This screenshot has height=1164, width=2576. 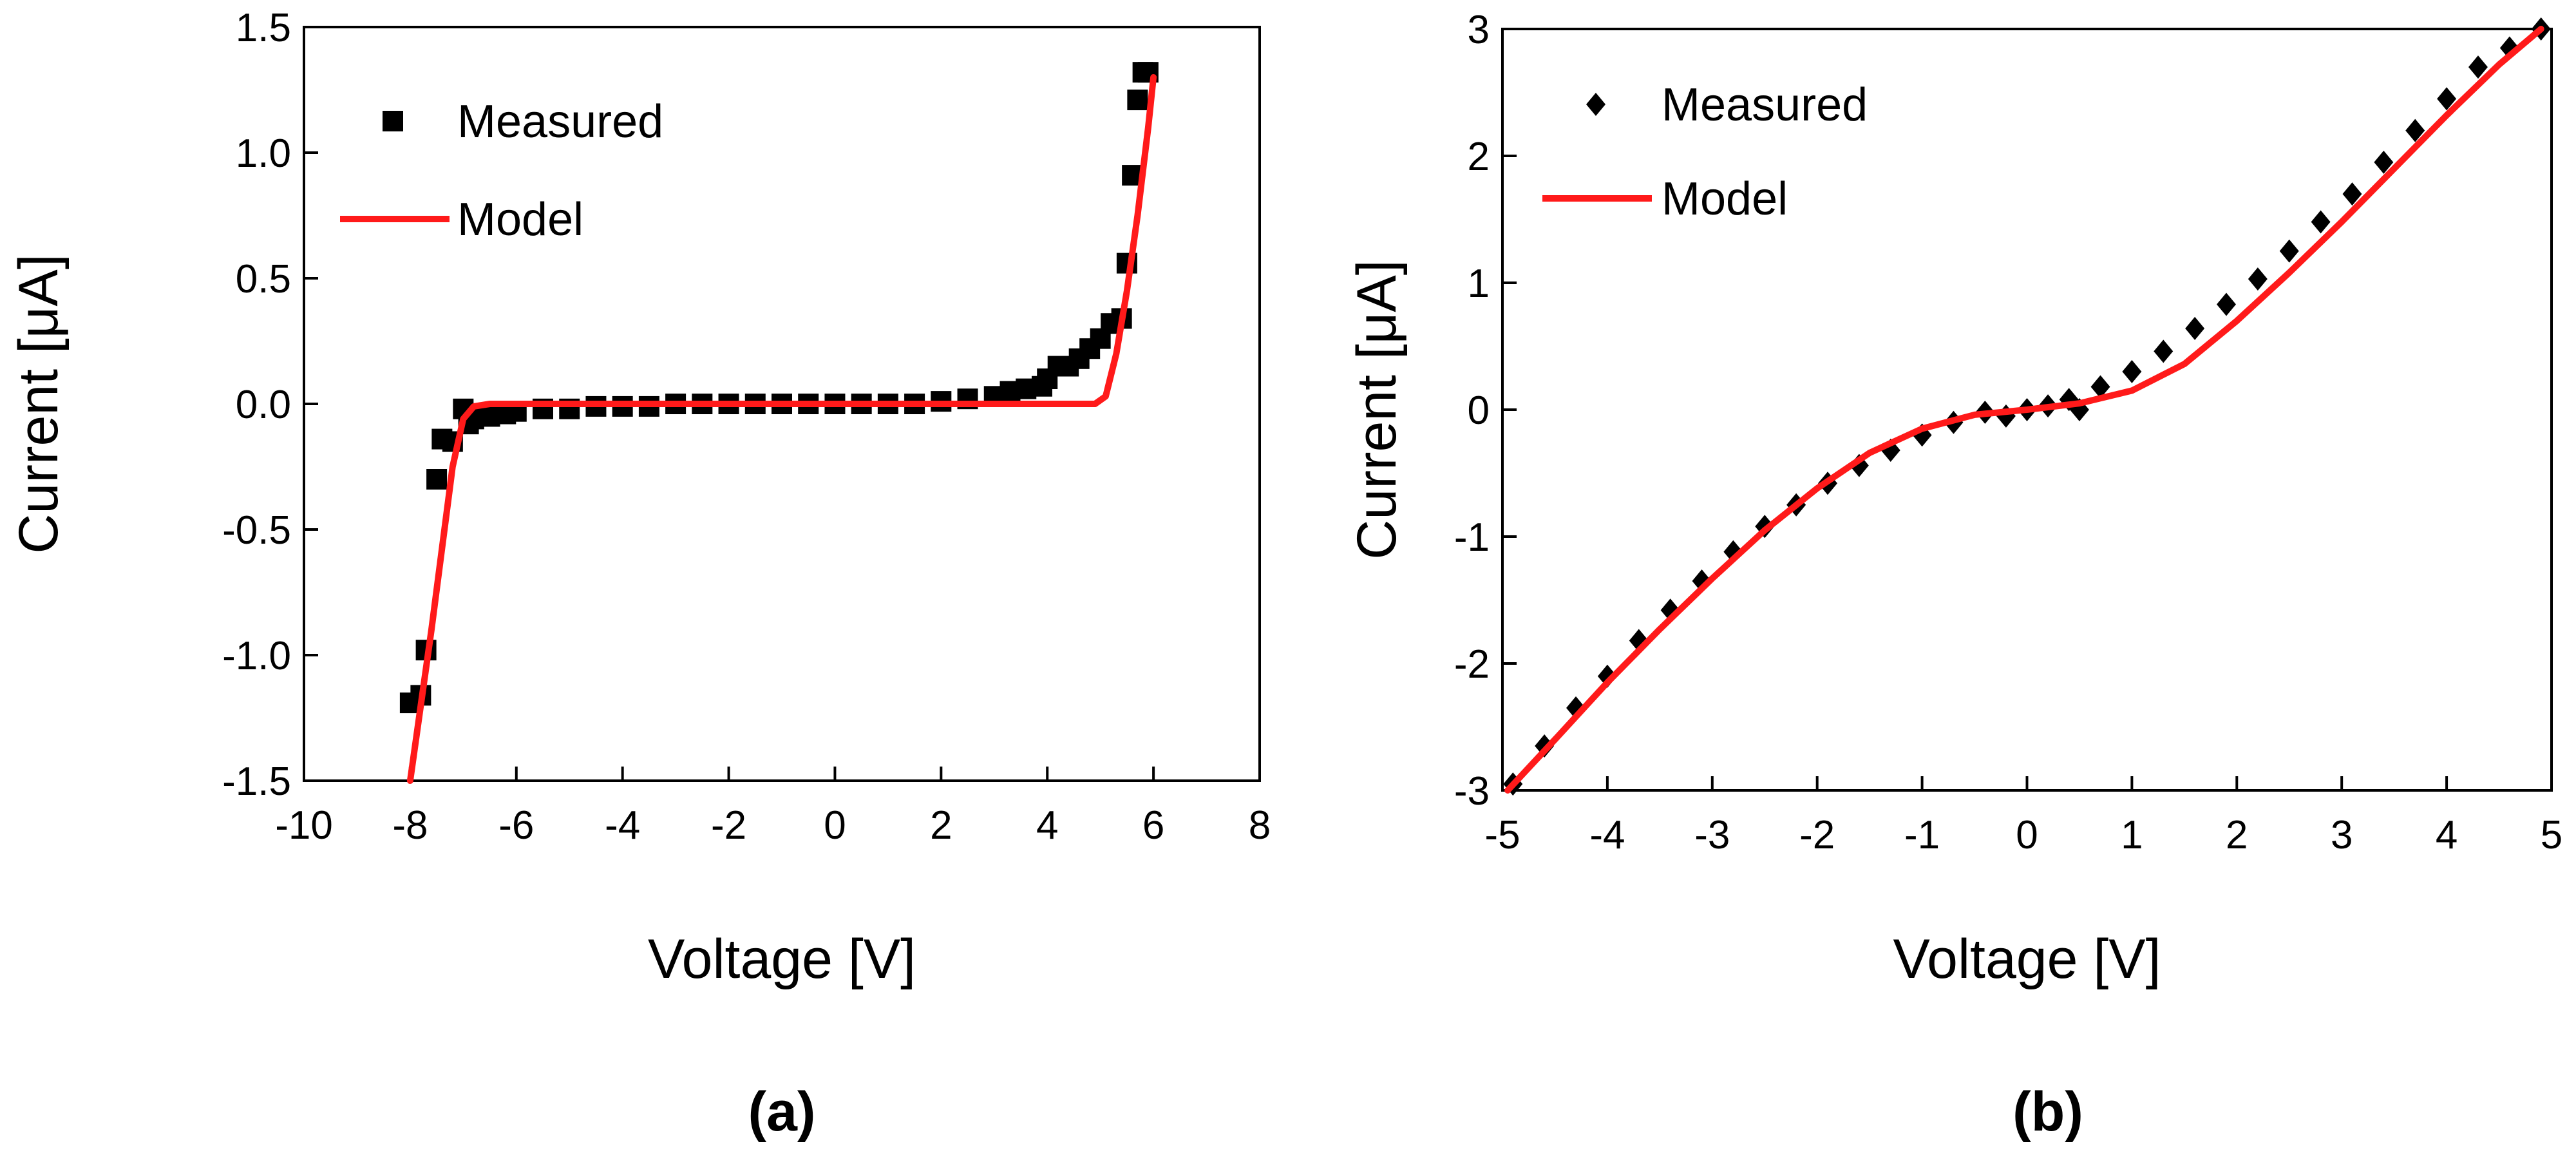 What do you see at coordinates (1153, 825) in the screenshot?
I see `x-tick-label: 6` at bounding box center [1153, 825].